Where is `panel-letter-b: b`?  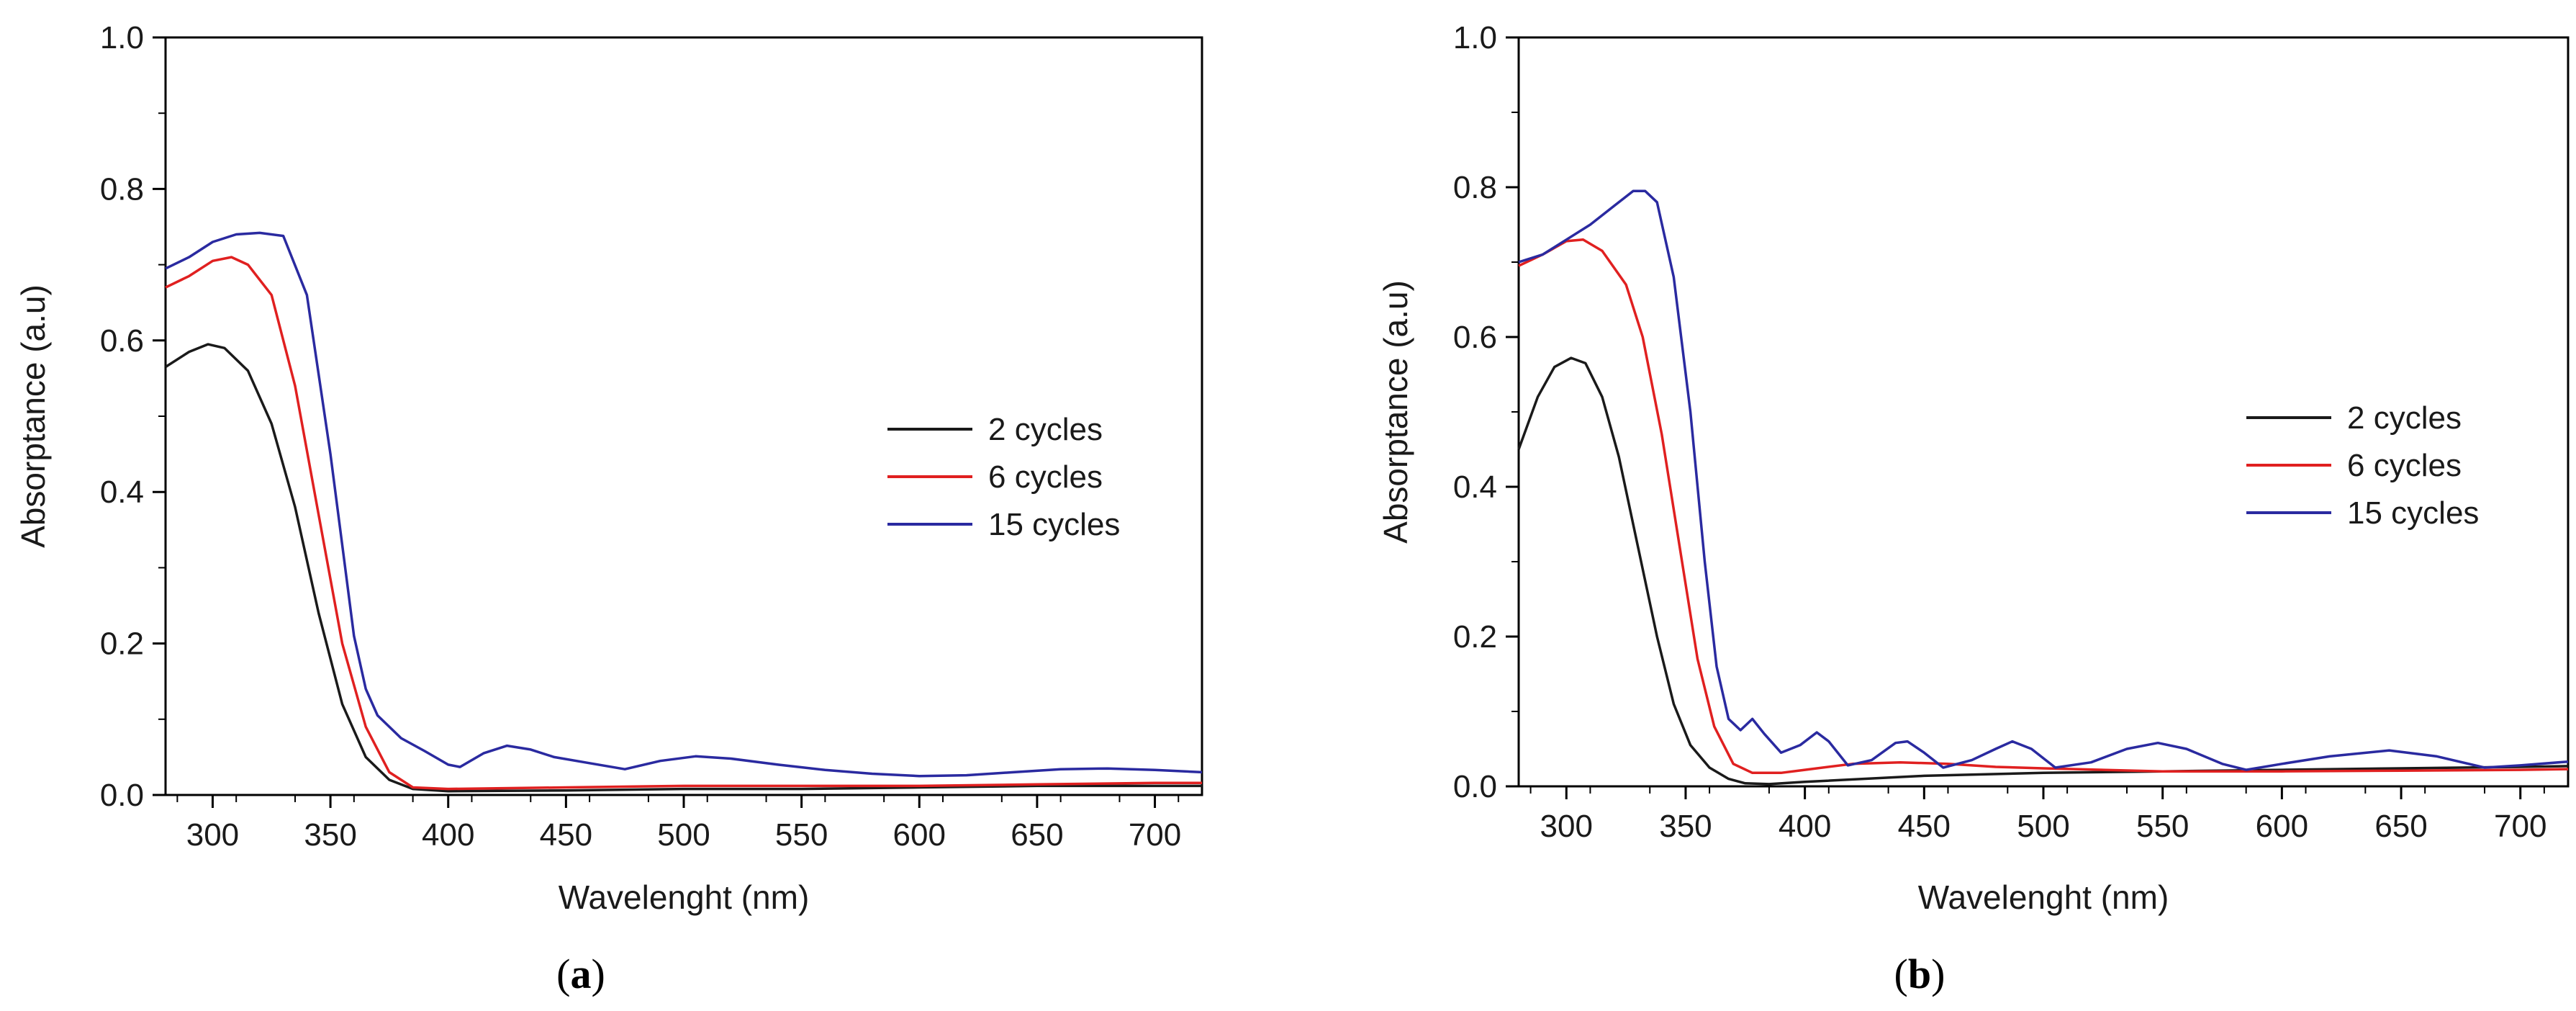
panel-letter-b: b is located at coordinates (1919, 974).